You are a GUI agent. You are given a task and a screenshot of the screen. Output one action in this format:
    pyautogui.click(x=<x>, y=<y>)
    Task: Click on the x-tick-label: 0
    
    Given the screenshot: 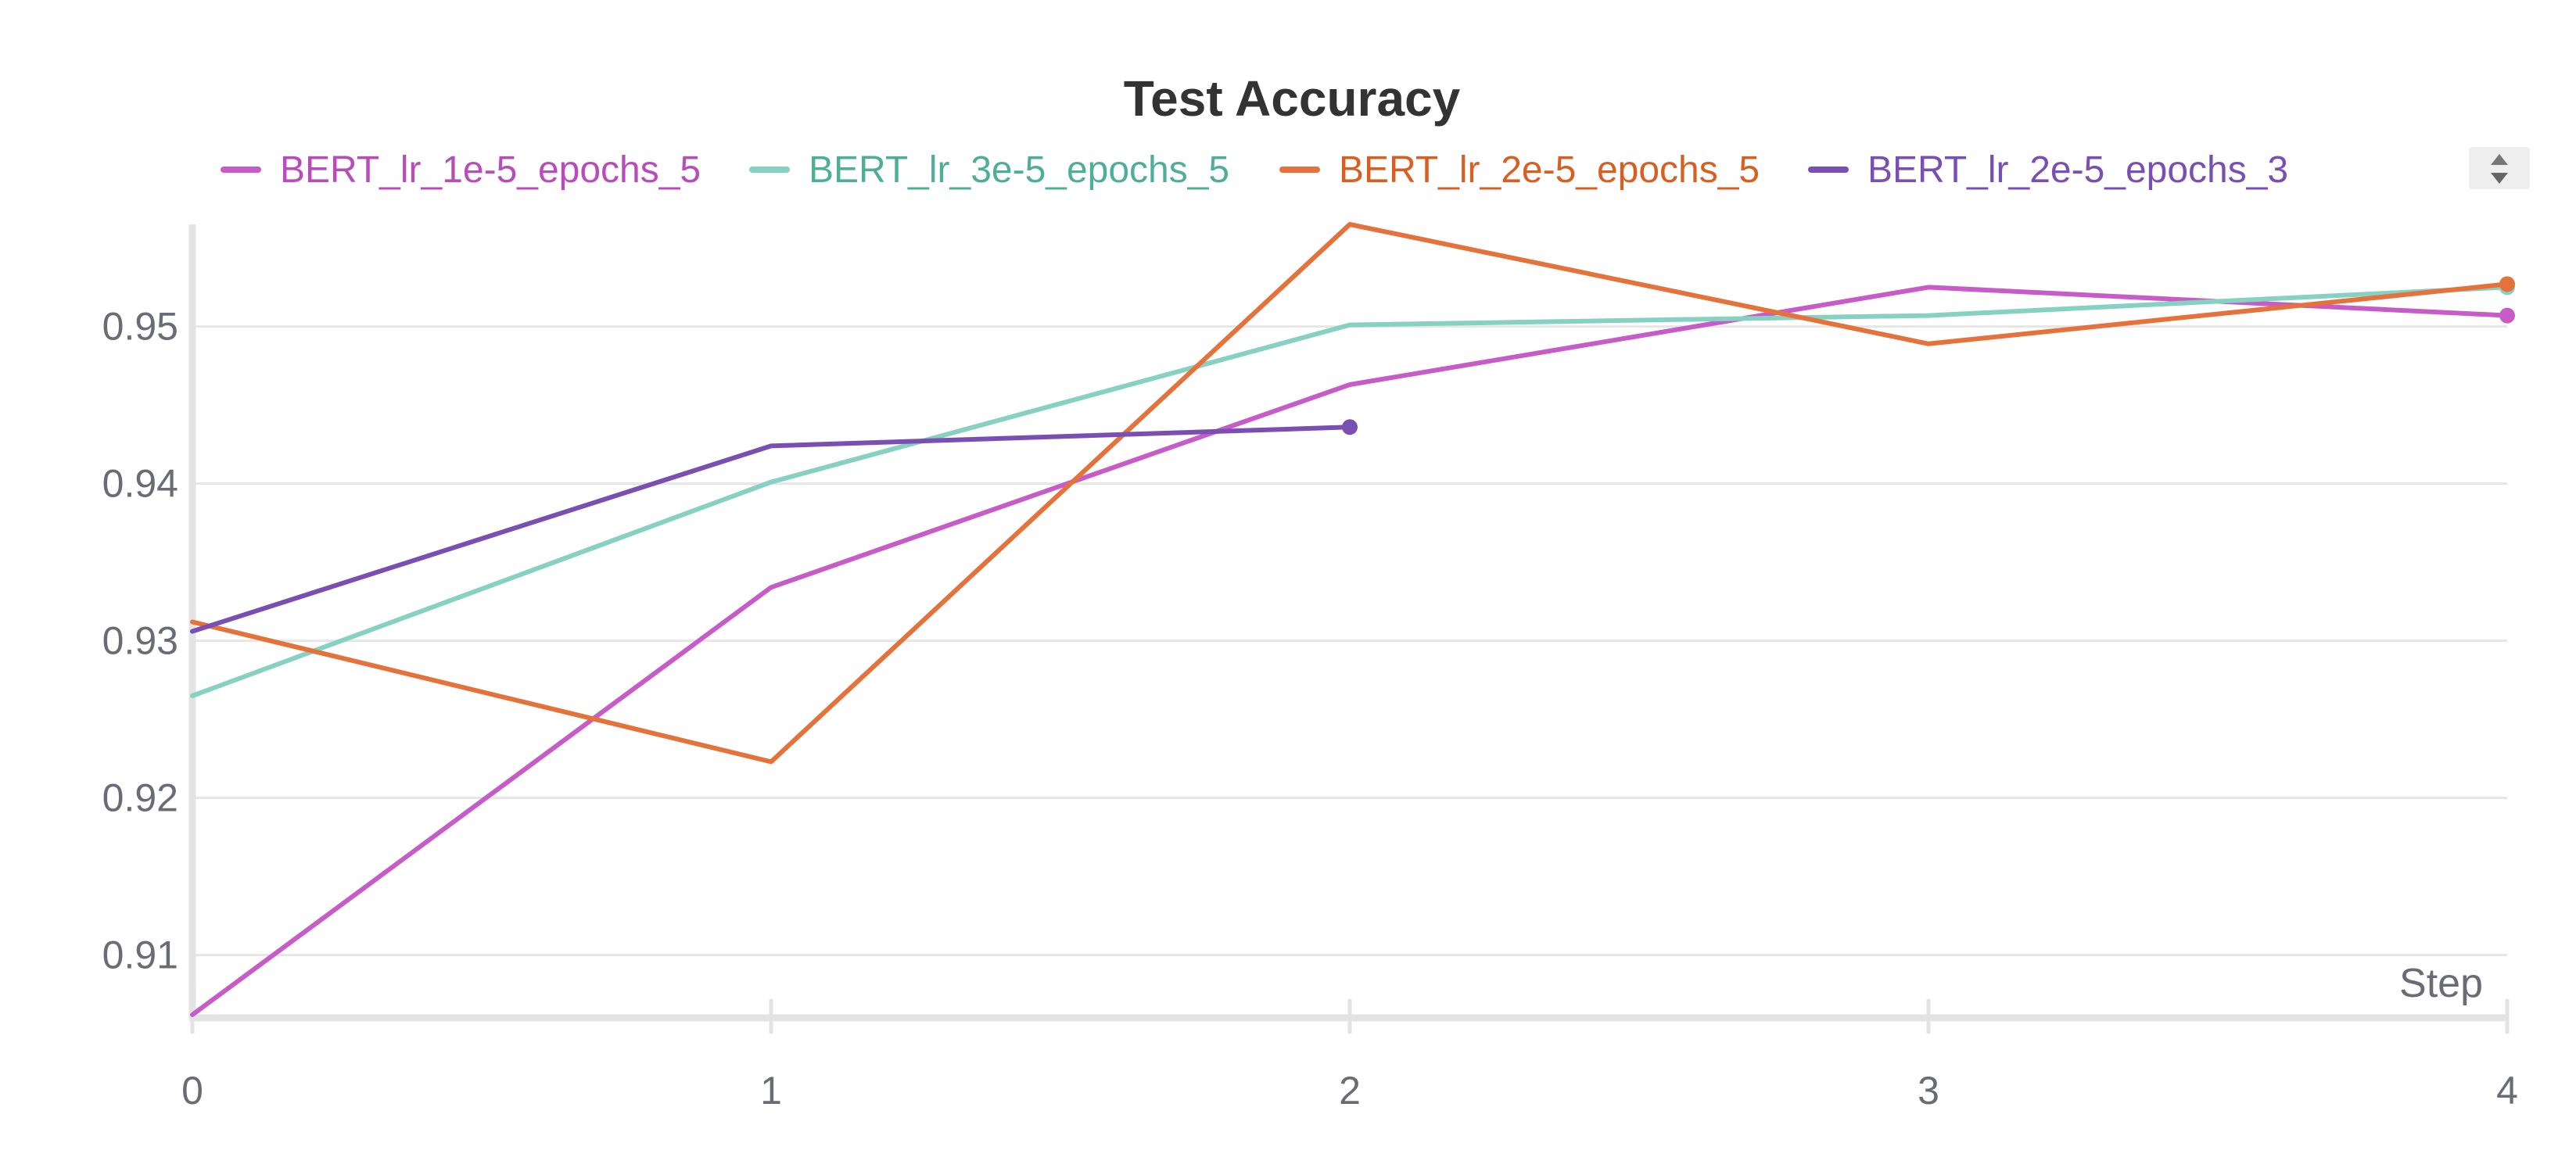 What is the action you would take?
    pyautogui.click(x=192, y=1090)
    